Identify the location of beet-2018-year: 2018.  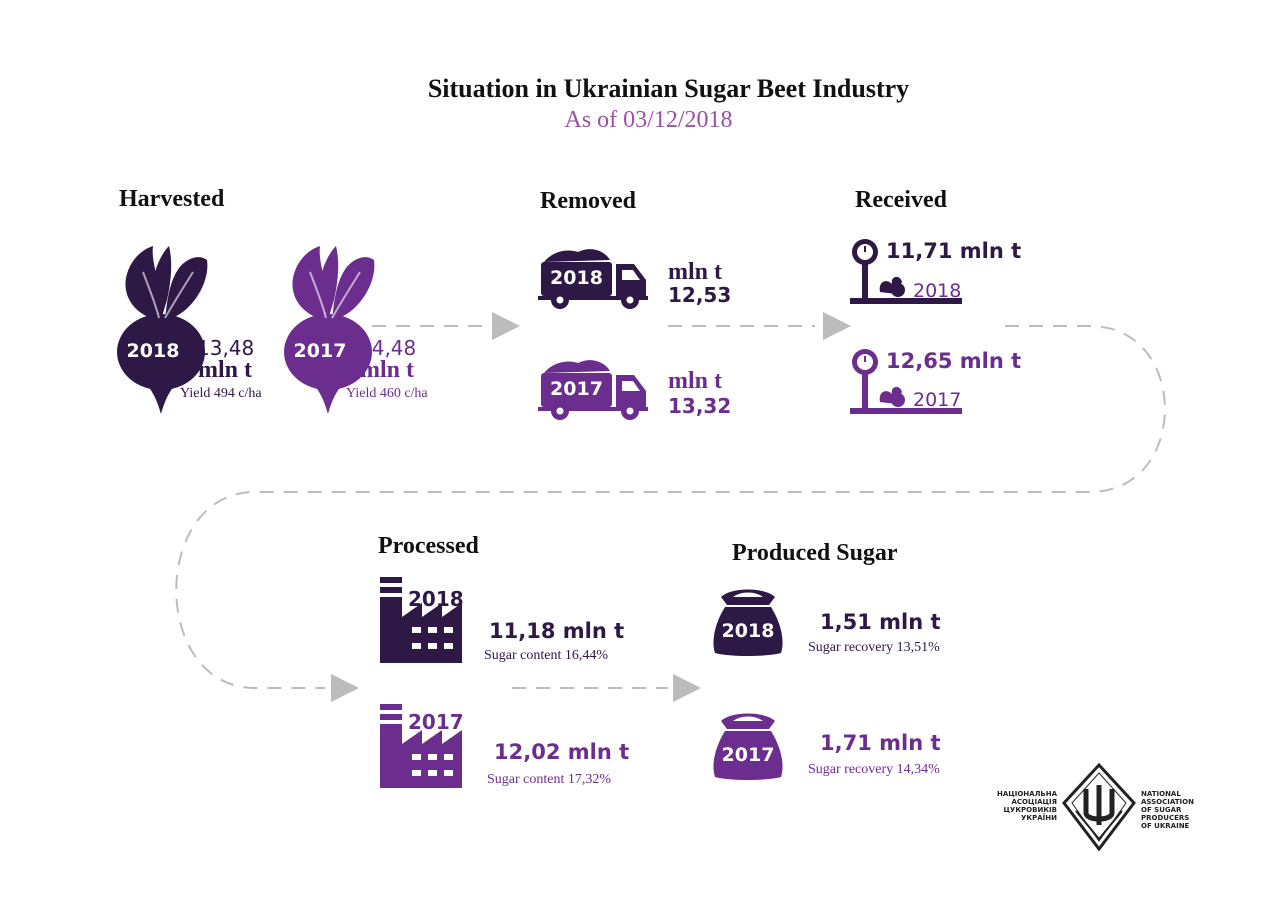
(153, 351).